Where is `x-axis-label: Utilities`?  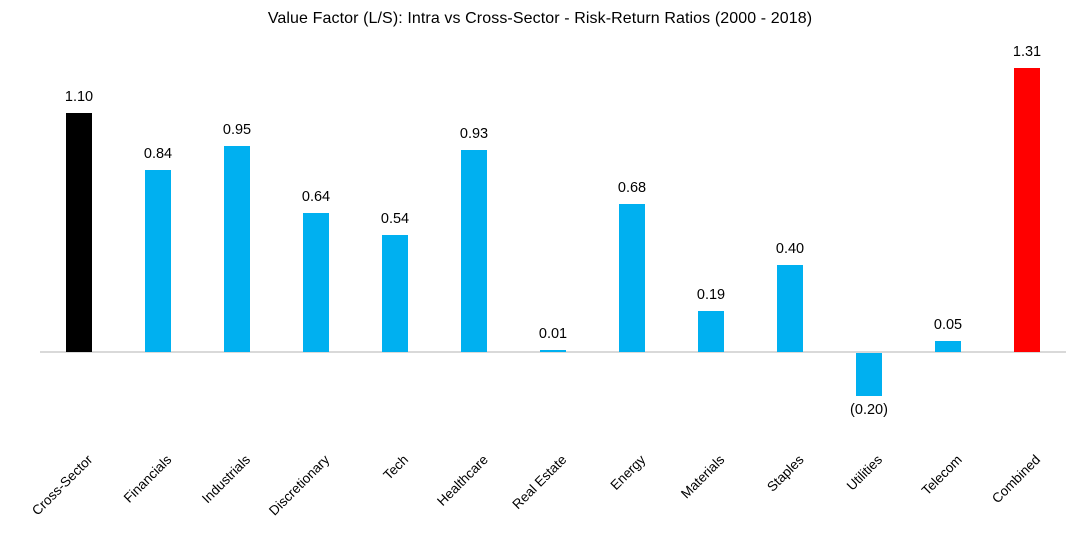 x-axis-label: Utilities is located at coordinates (865, 473).